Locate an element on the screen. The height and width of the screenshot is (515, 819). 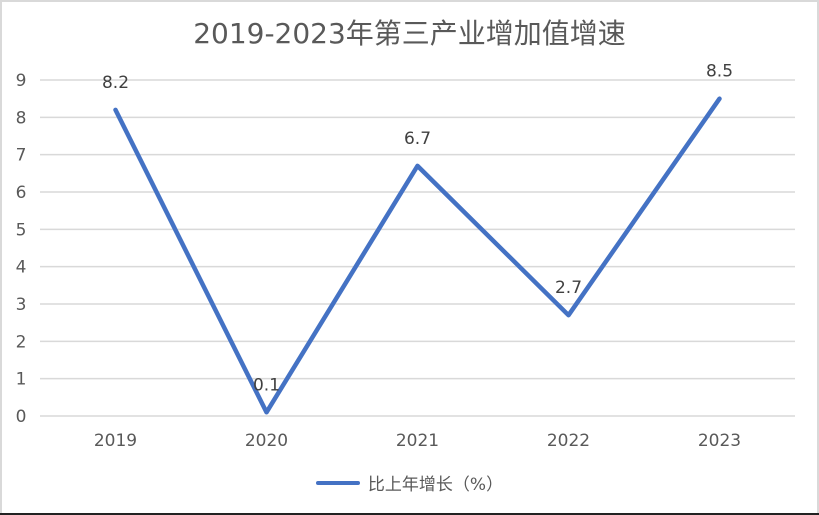
x-tick-label: 2023 is located at coordinates (719, 441).